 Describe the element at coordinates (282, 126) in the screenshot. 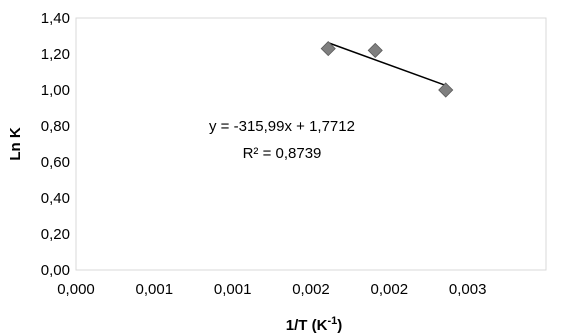

I see `trendline-equation: y = -315,99x + 1,7712` at that location.